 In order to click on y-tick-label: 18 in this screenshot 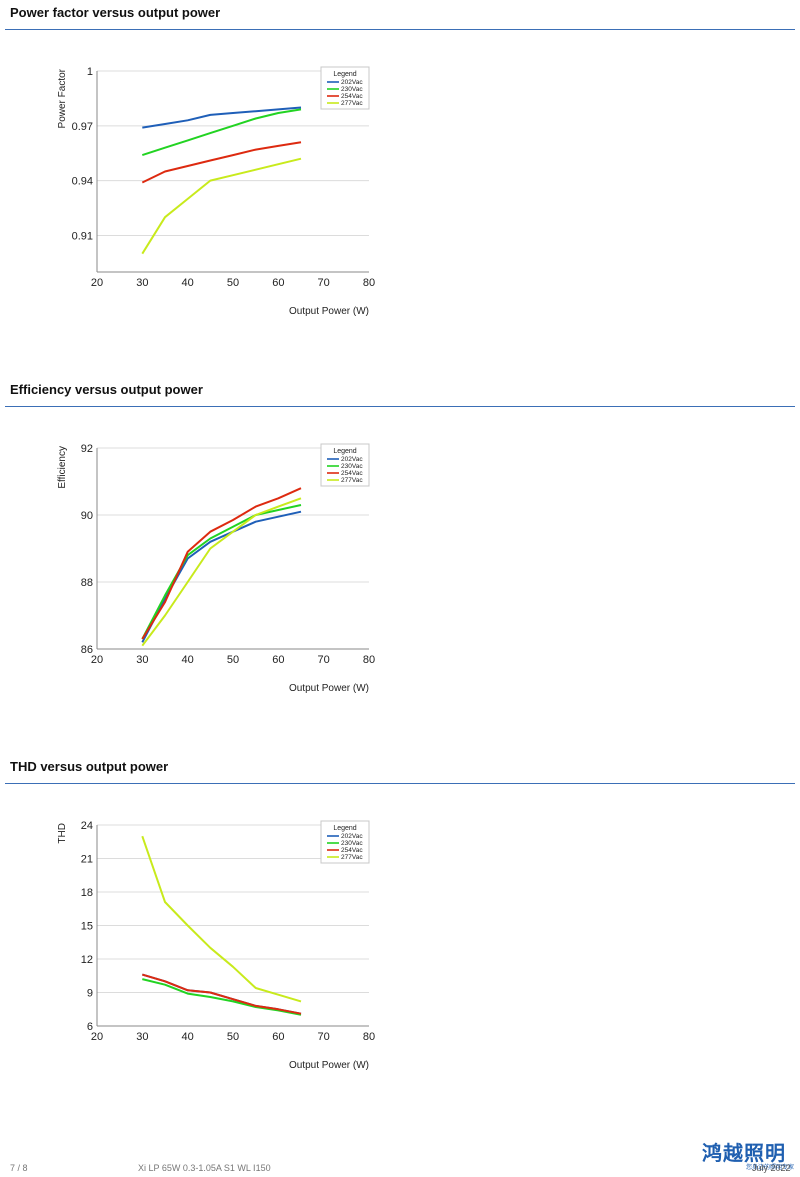, I will do `click(87, 893)`.